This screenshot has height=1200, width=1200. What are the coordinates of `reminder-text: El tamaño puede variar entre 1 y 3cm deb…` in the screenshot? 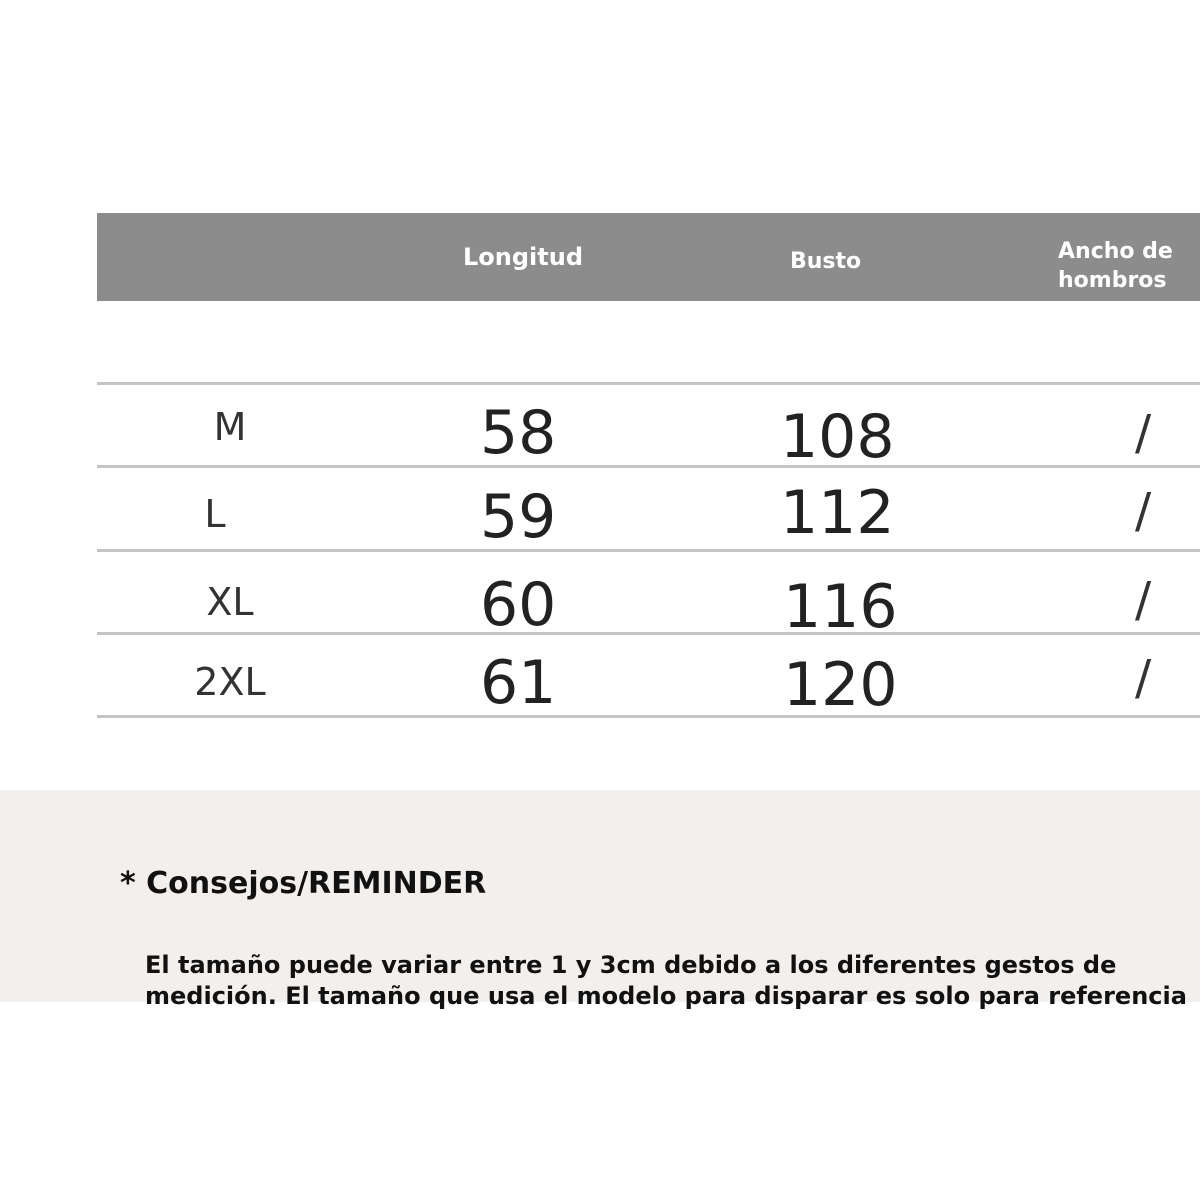 It's located at (672, 981).